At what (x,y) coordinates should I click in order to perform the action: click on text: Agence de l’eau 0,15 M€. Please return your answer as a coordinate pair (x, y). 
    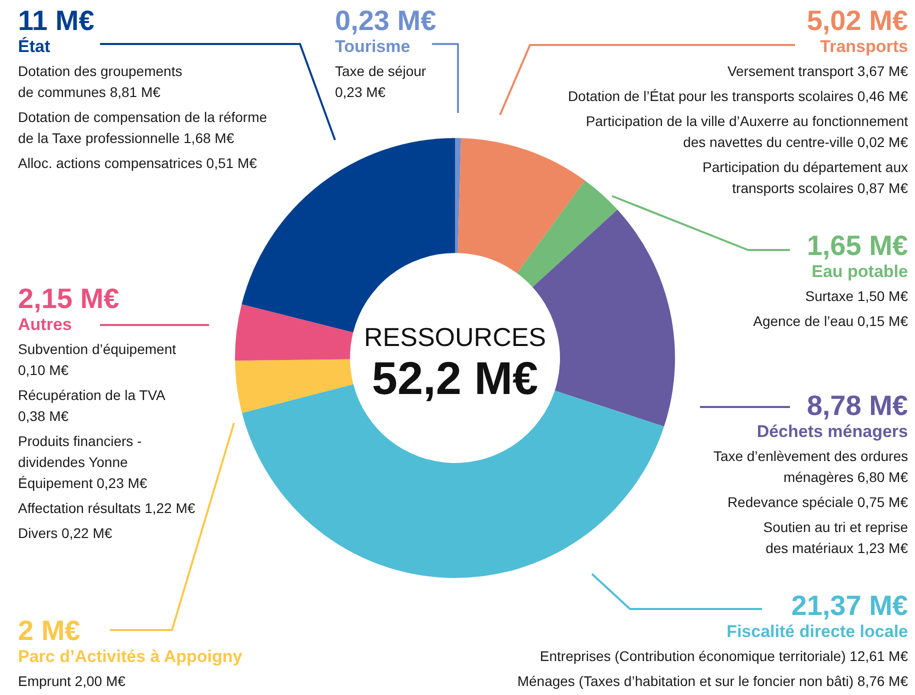
    Looking at the image, I should click on (830, 321).